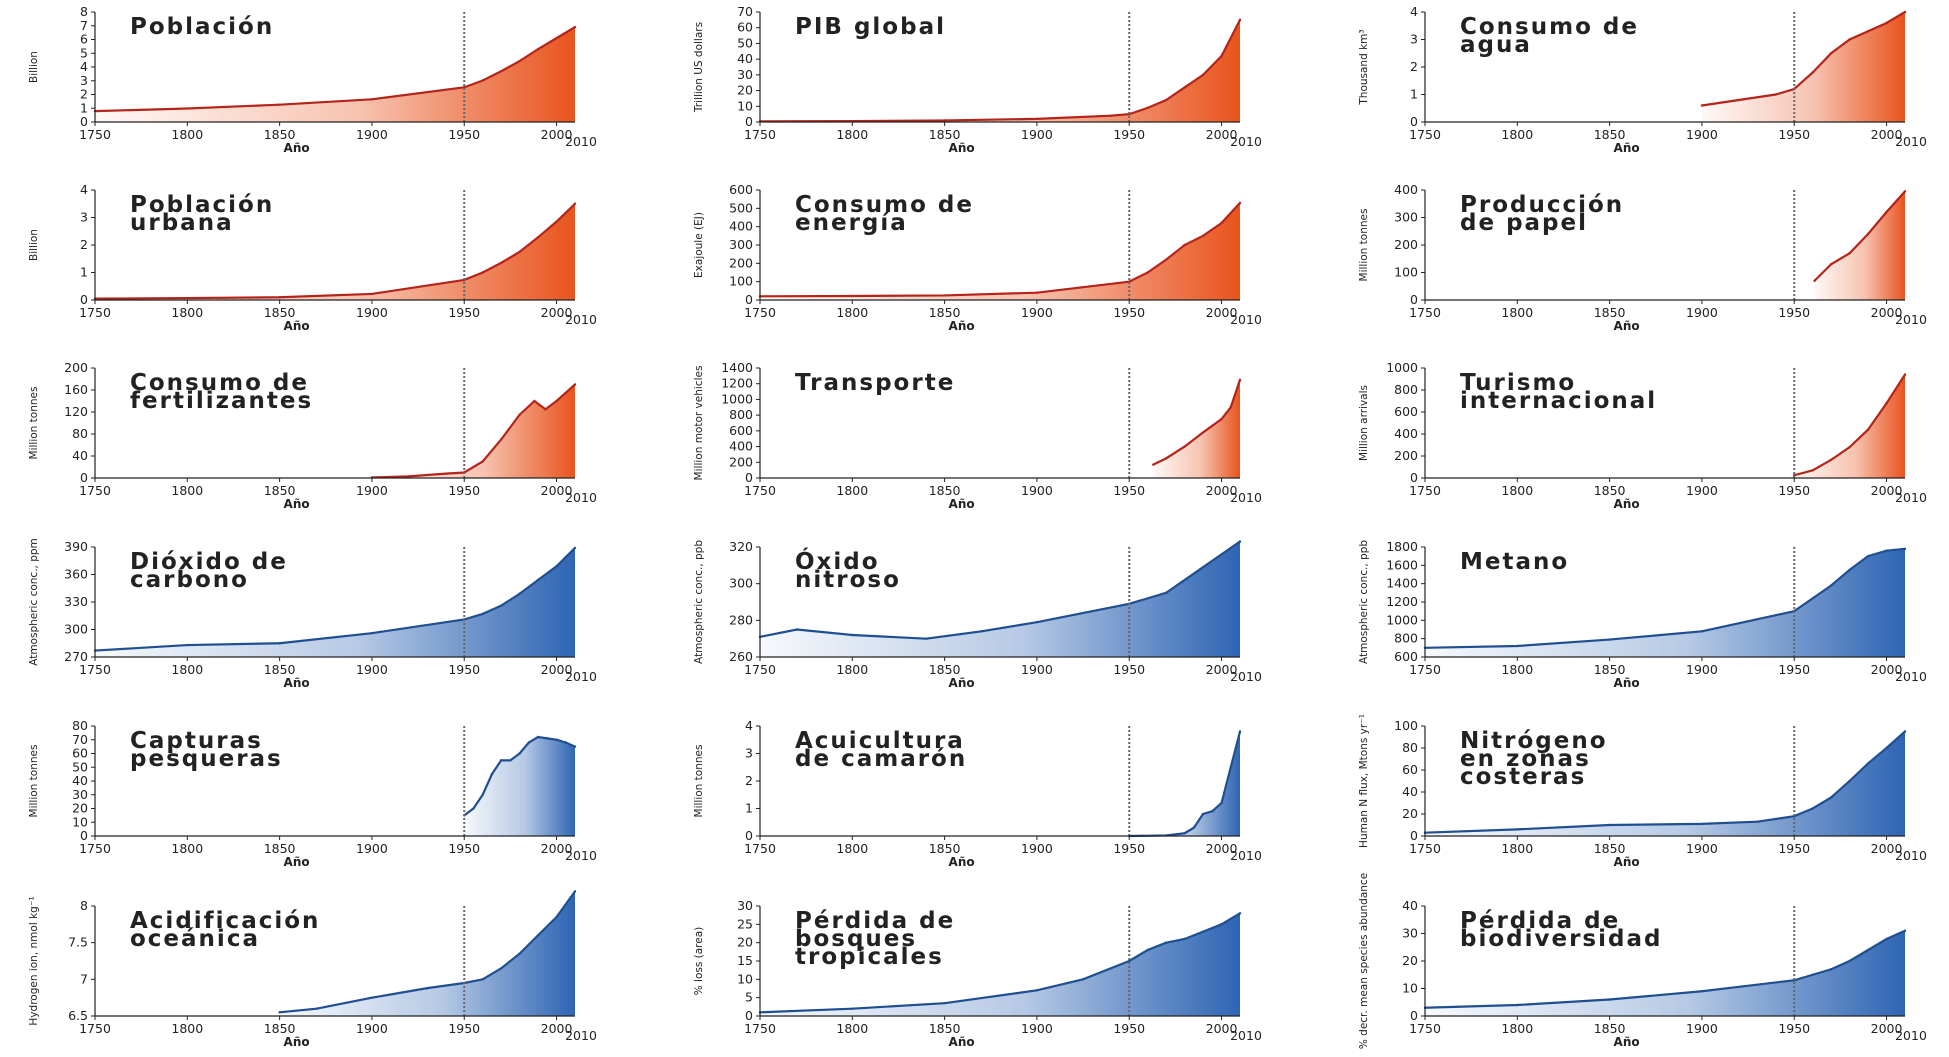 Image resolution: width=1949 pixels, height=1057 pixels. What do you see at coordinates (741, 281) in the screenshot?
I see `y-tick-label: 100` at bounding box center [741, 281].